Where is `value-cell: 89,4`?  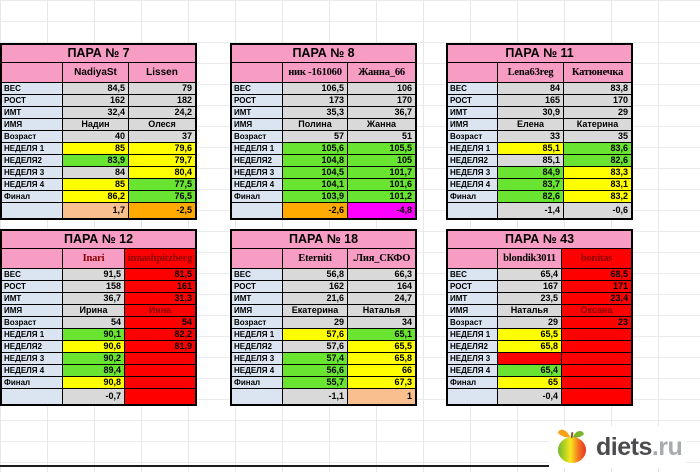
value-cell: 89,4 is located at coordinates (94, 371).